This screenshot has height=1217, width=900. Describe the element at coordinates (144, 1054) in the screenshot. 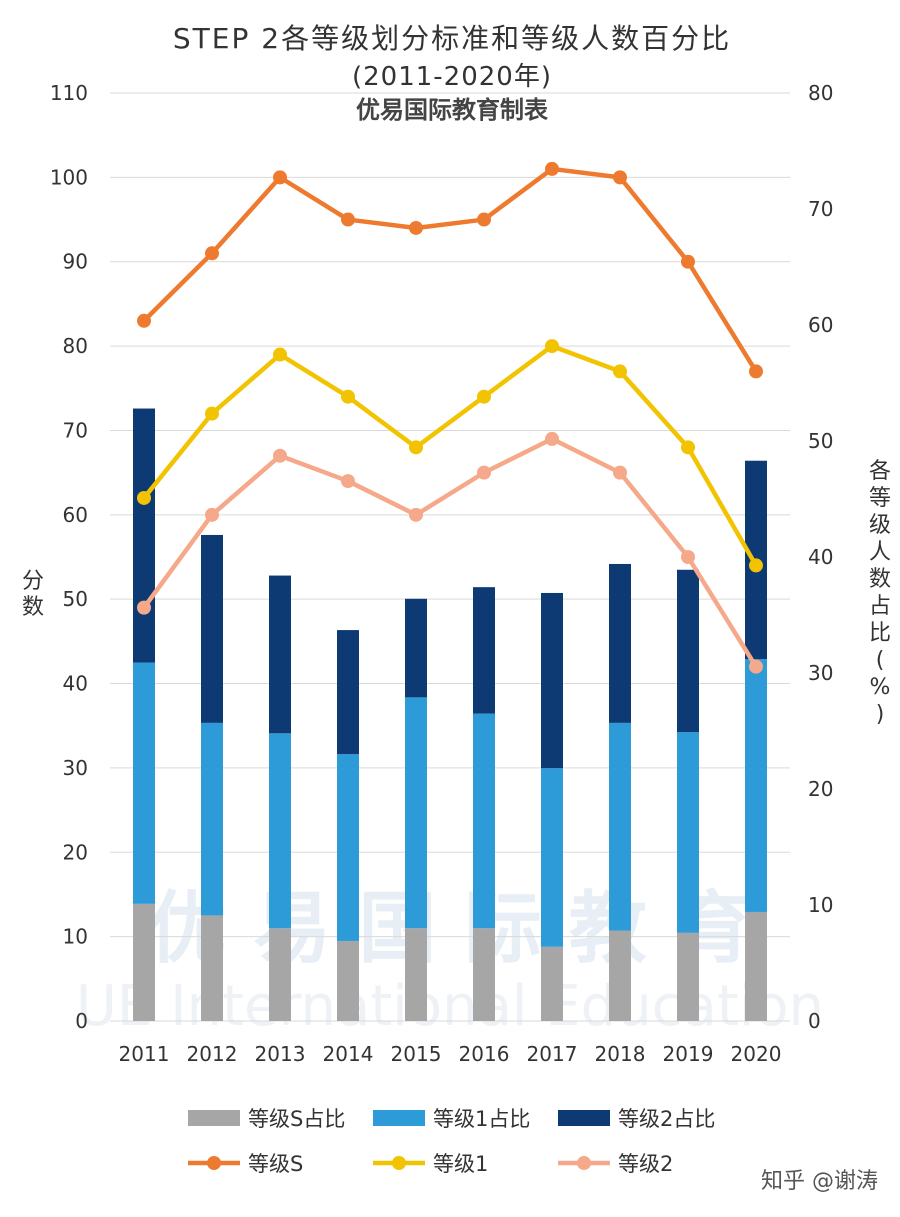

I see `x-tick-label: 2011` at that location.